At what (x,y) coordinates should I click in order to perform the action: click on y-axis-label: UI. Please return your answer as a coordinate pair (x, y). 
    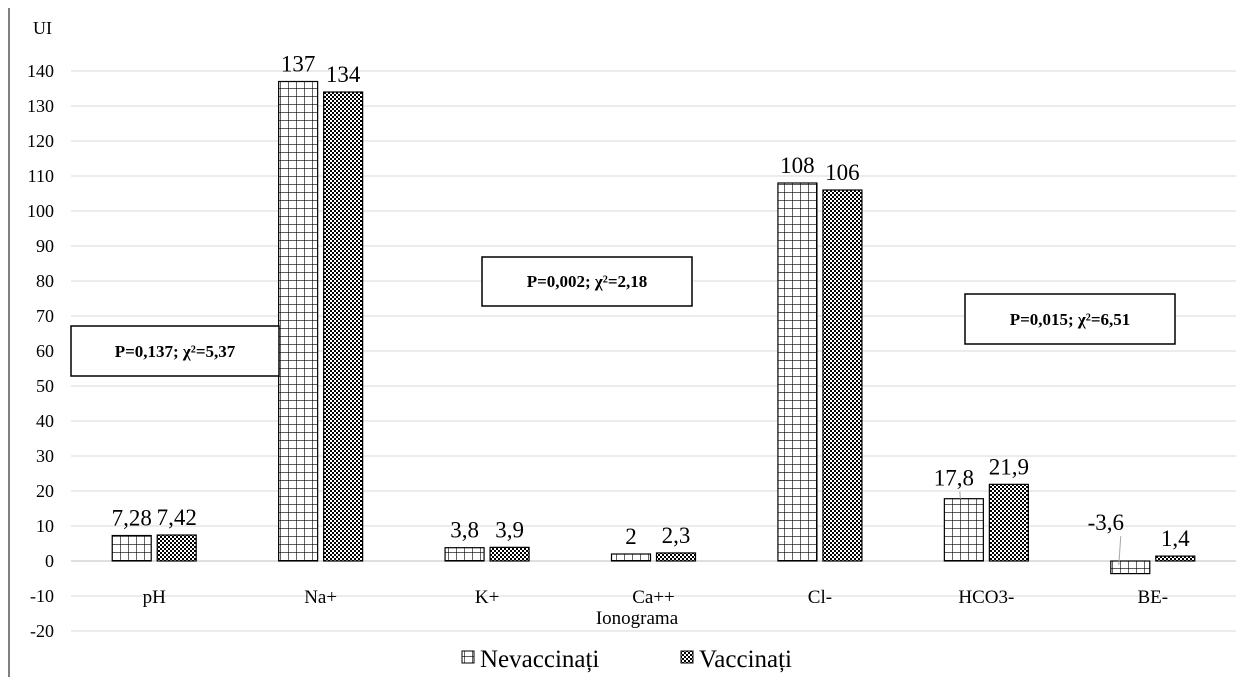
    Looking at the image, I should click on (42, 28).